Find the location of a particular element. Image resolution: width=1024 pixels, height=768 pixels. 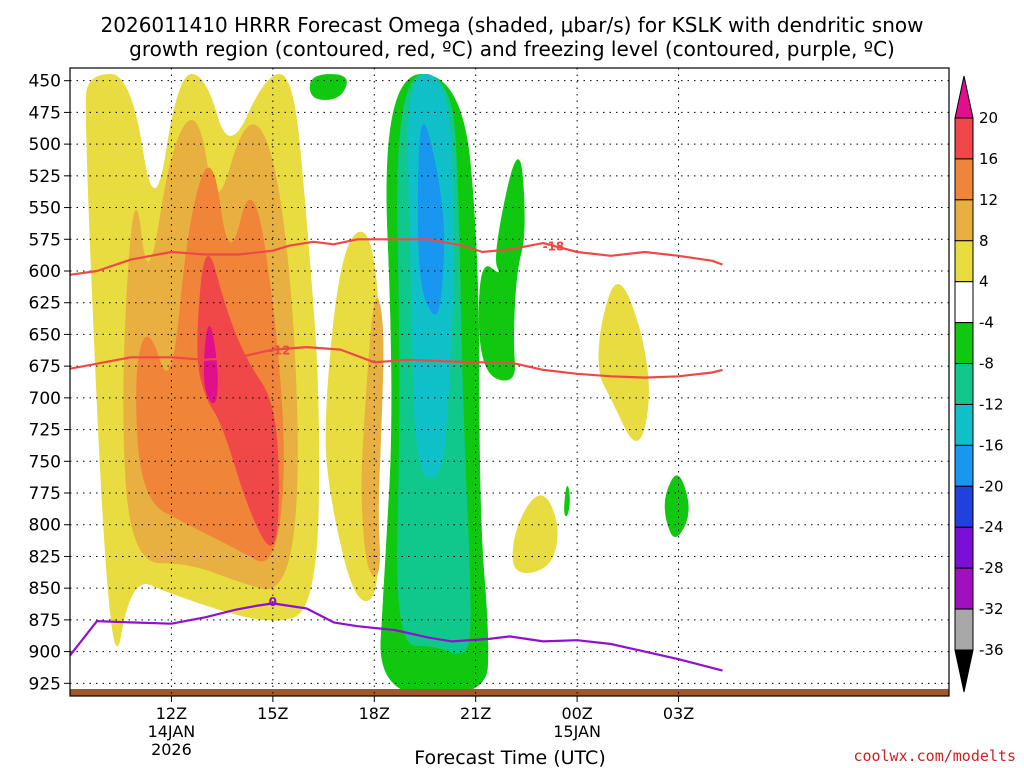

y-tick-label: 675 is located at coordinates (45, 367).